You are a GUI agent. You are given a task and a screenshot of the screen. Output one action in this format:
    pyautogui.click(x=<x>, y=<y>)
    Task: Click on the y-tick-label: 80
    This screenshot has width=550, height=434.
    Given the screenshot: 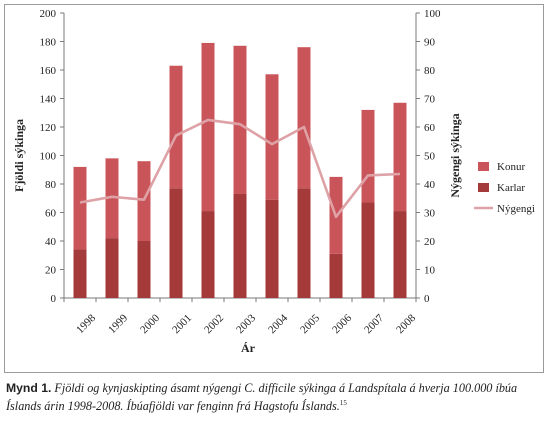 What is the action you would take?
    pyautogui.click(x=51, y=185)
    